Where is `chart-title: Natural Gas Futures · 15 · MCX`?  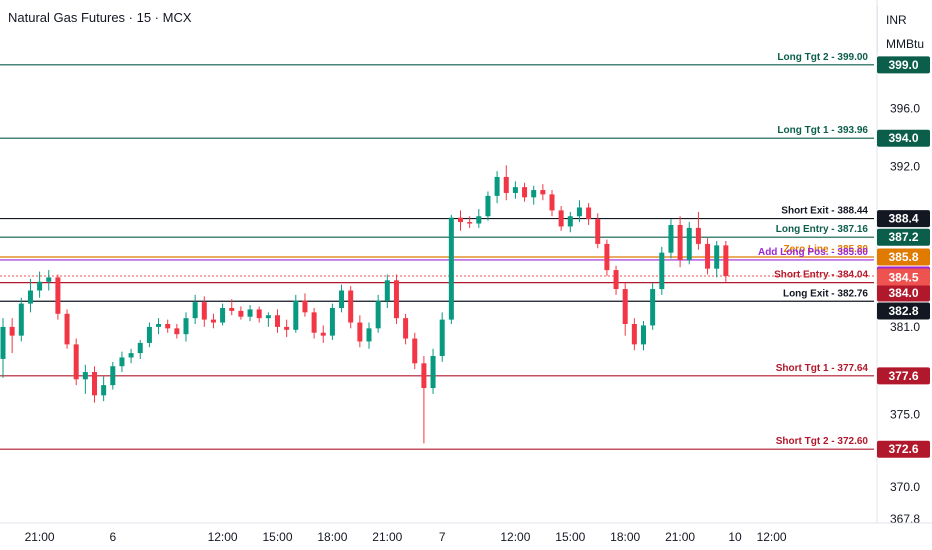
chart-title: Natural Gas Futures · 15 · MCX is located at coordinates (100, 17).